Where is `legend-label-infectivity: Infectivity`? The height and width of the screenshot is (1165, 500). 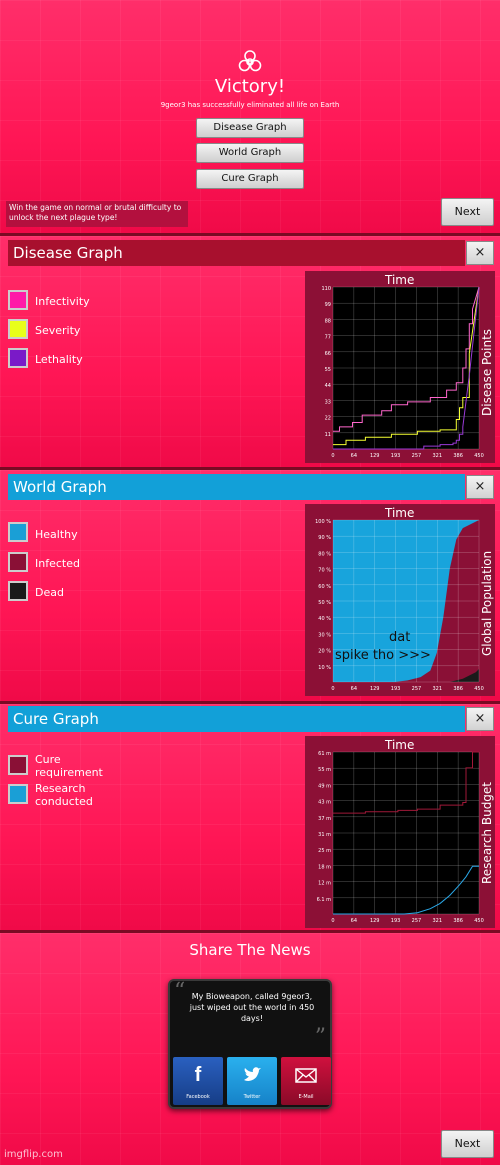
legend-label-infectivity: Infectivity is located at coordinates (62, 301).